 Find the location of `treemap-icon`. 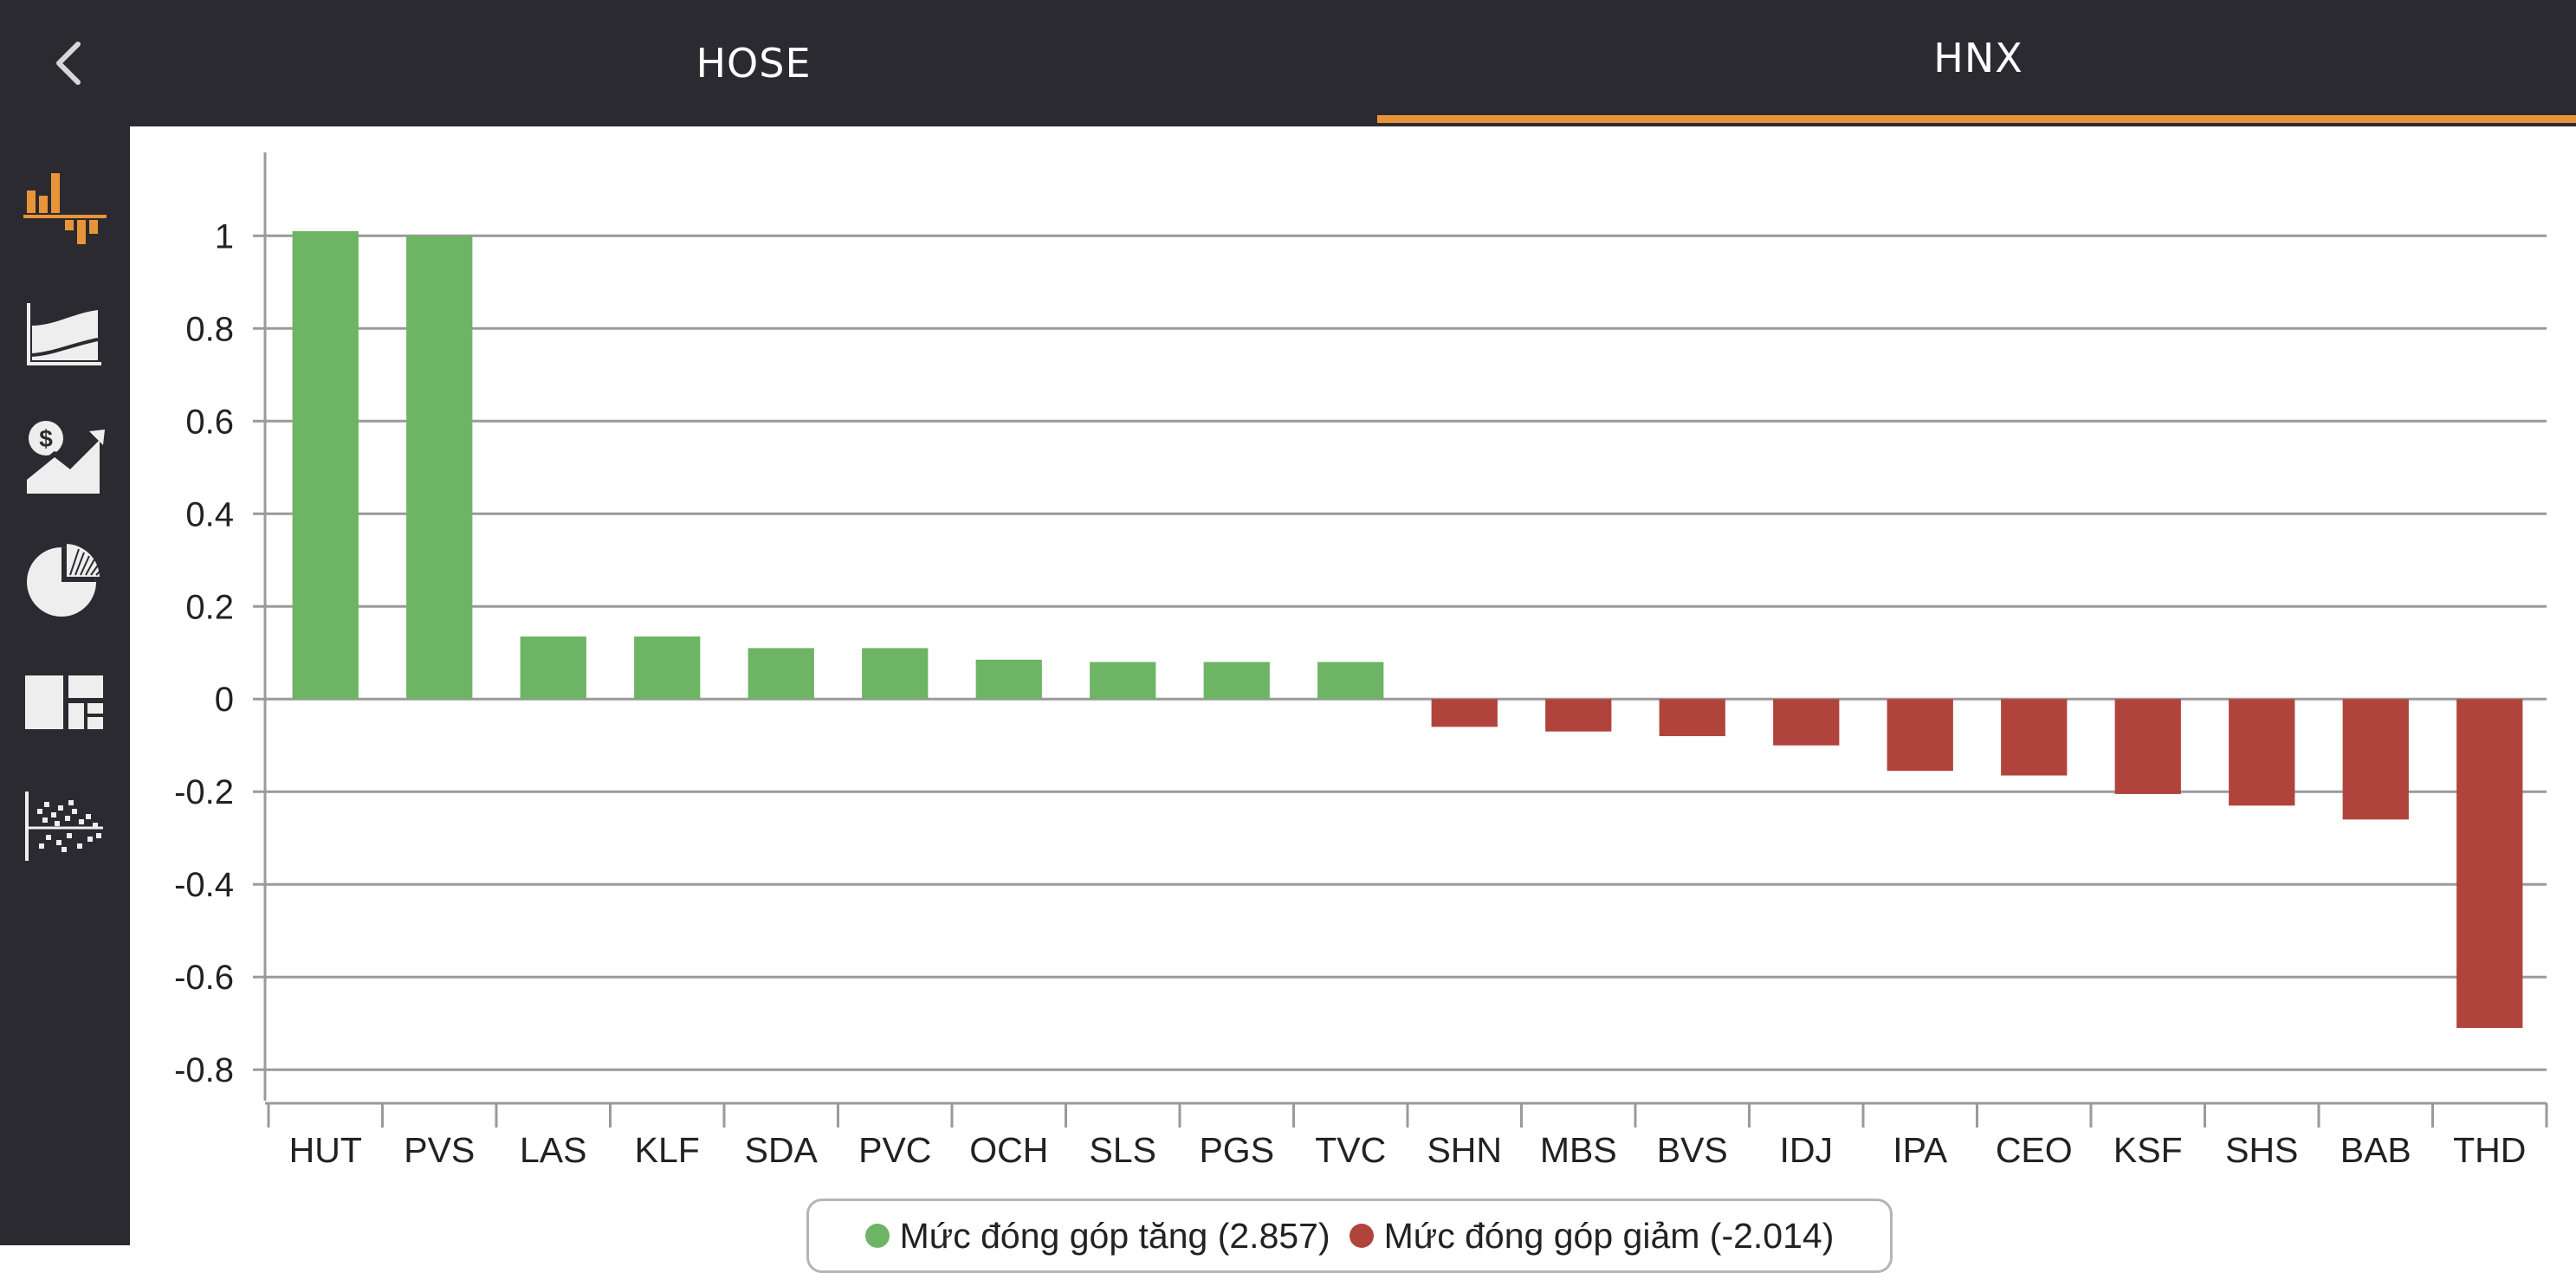

treemap-icon is located at coordinates (64, 702).